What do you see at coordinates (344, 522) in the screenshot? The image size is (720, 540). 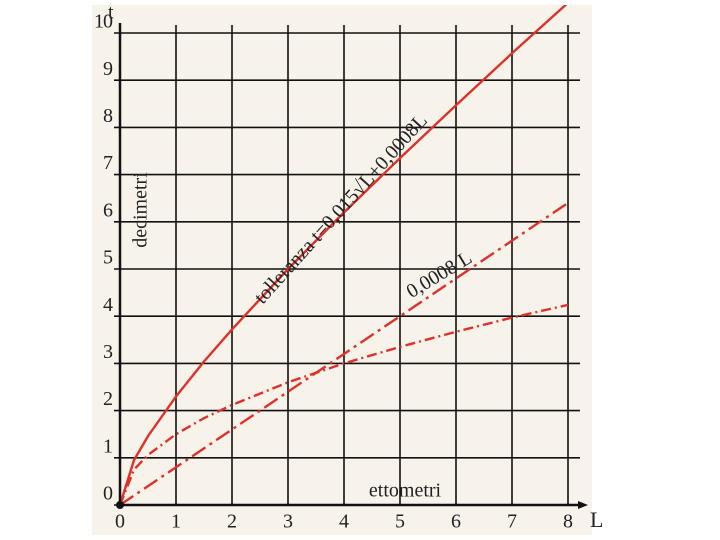 I see `x-tick-label: 4` at bounding box center [344, 522].